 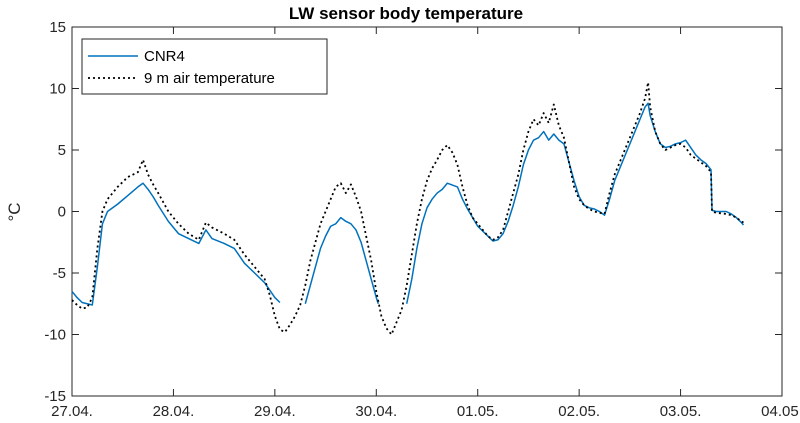 What do you see at coordinates (57, 89) in the screenshot?
I see `y-tick-label: 10` at bounding box center [57, 89].